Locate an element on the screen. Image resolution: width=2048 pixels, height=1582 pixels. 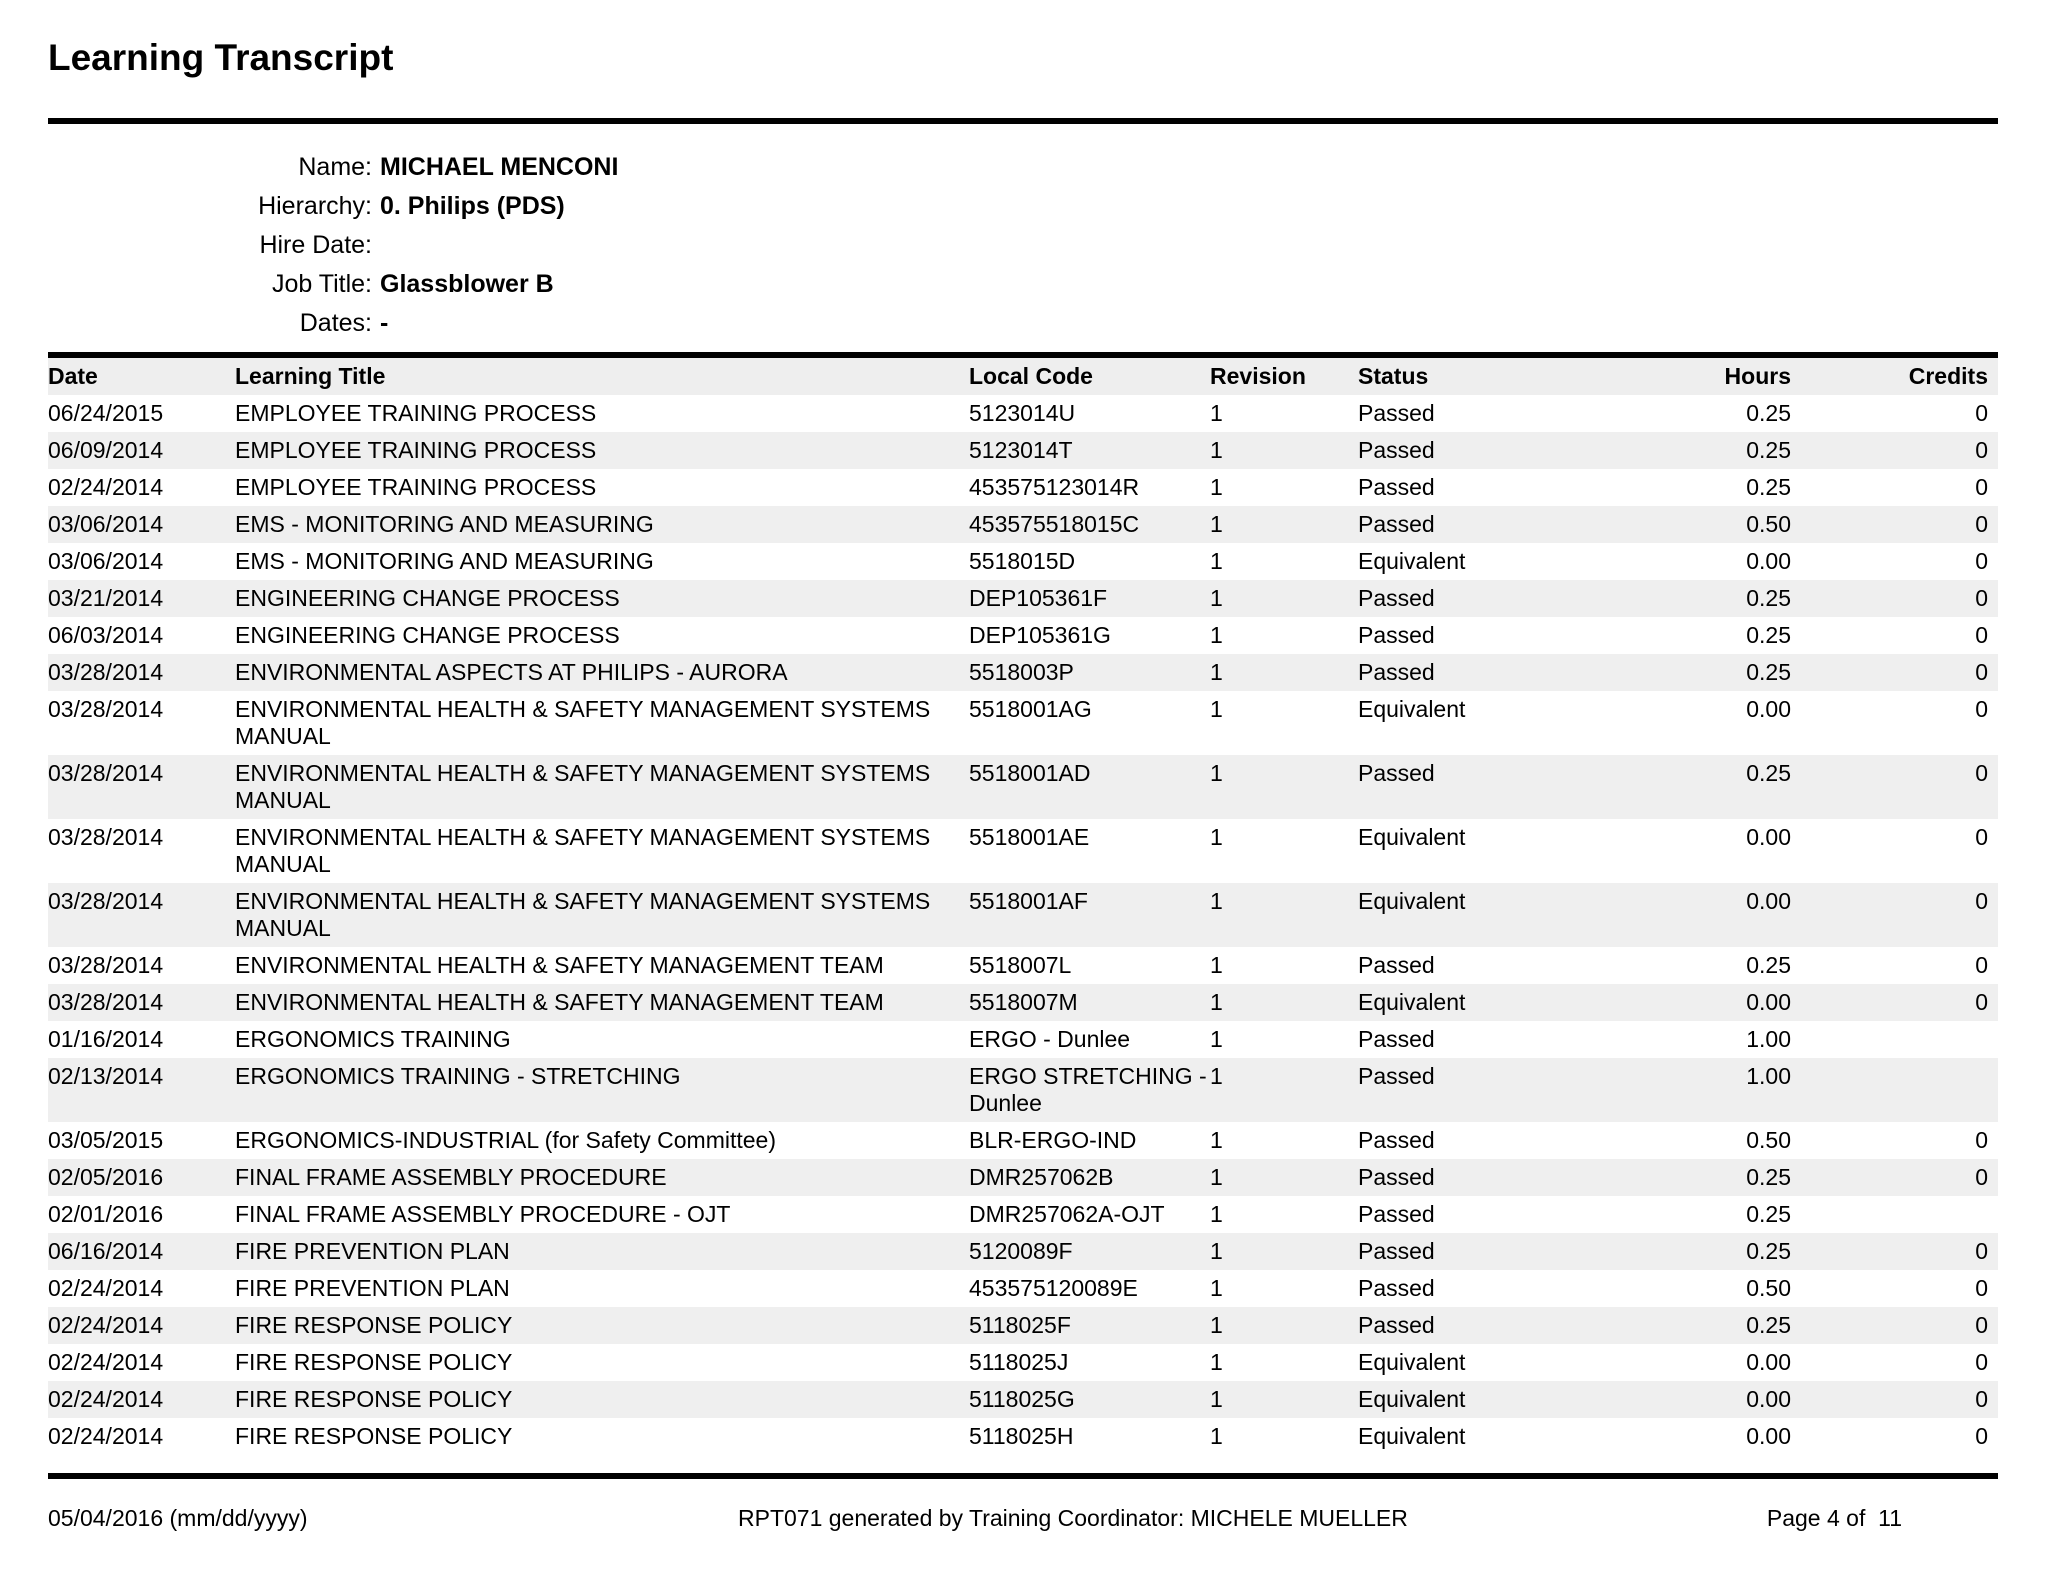
info-row-hierarchy: Hierarchy: 0. Philips (PDS) is located at coordinates (1023, 206).